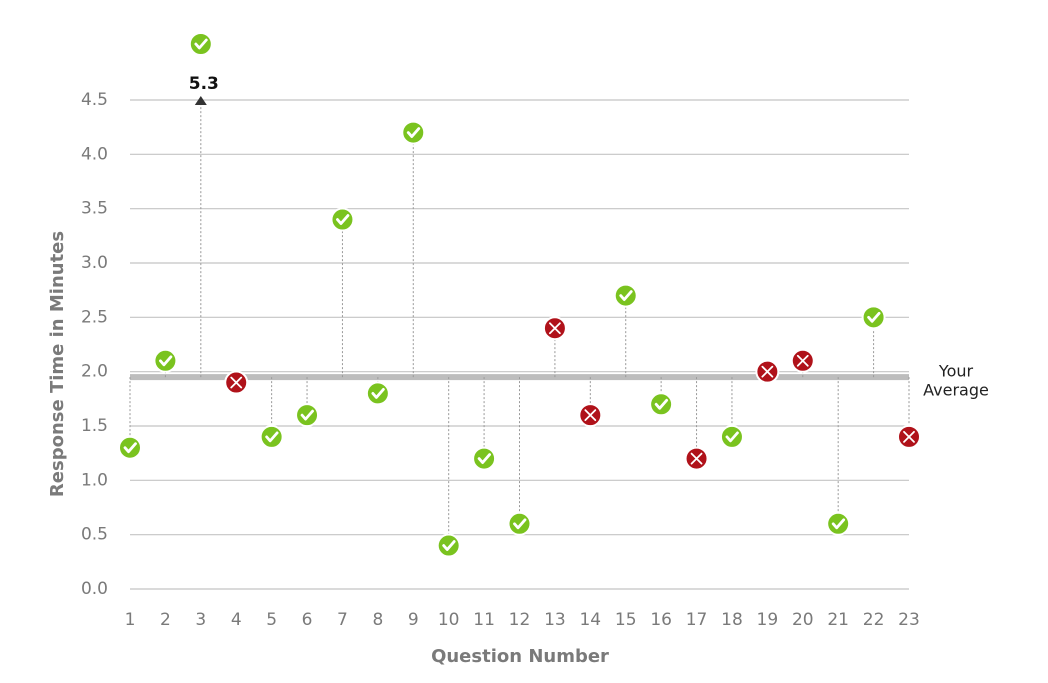 The width and height of the screenshot is (1048, 683). What do you see at coordinates (94, 263) in the screenshot?
I see `y-tick-label: 3.0` at bounding box center [94, 263].